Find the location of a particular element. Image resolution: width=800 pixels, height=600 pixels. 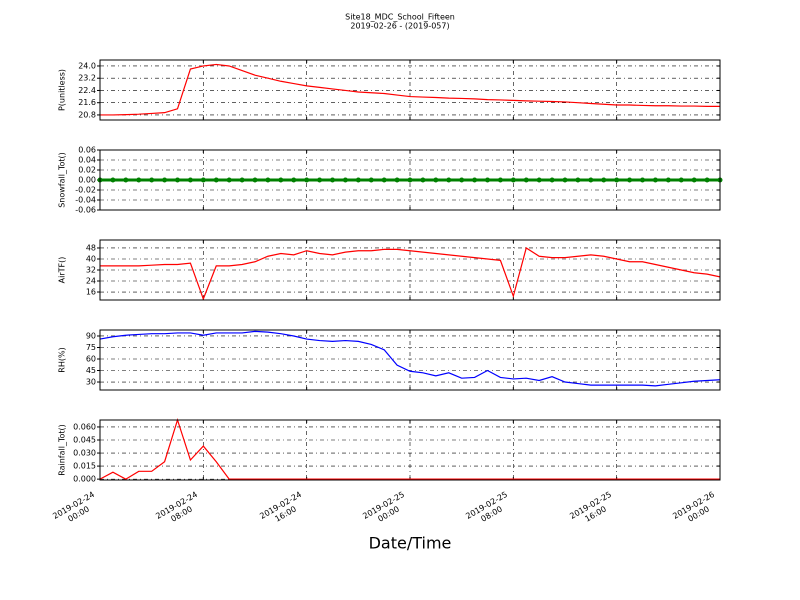

y-tick-label: 75 is located at coordinates (91, 347).